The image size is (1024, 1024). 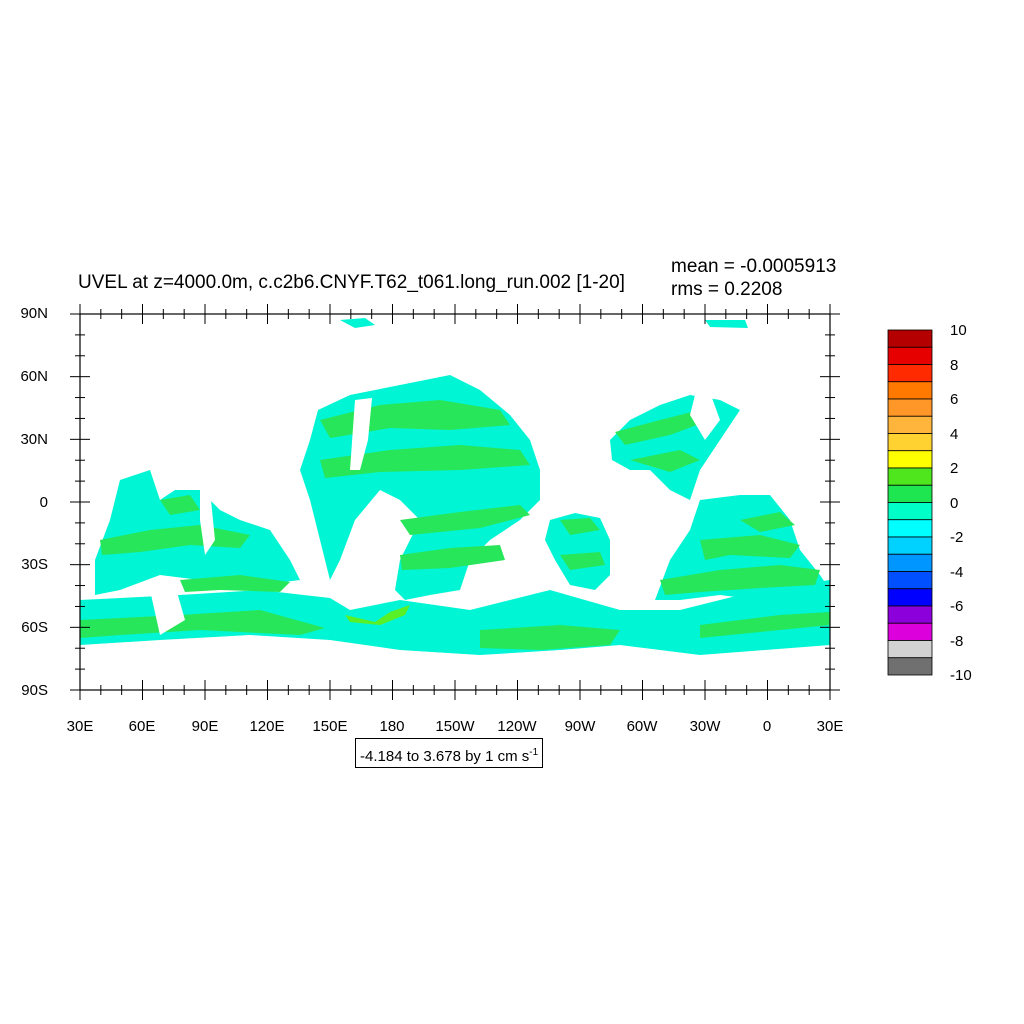 What do you see at coordinates (435, 515) in the screenshot?
I see `land-regions` at bounding box center [435, 515].